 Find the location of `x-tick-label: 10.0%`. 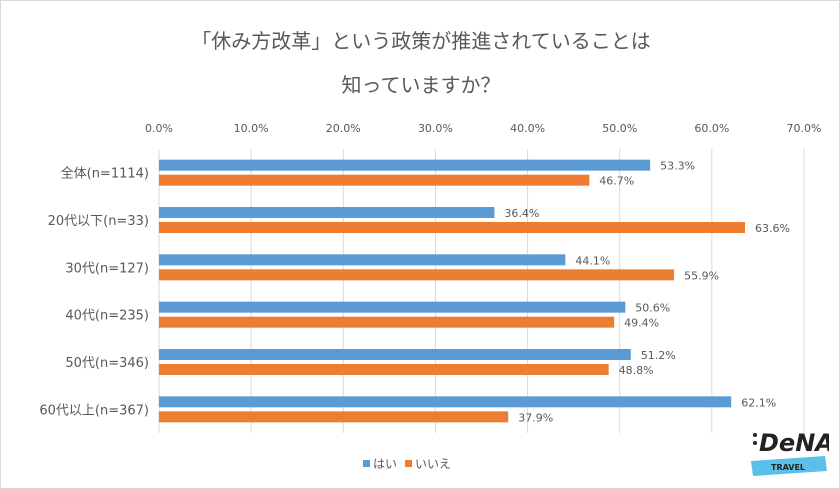

x-tick-label: 10.0% is located at coordinates (251, 128).